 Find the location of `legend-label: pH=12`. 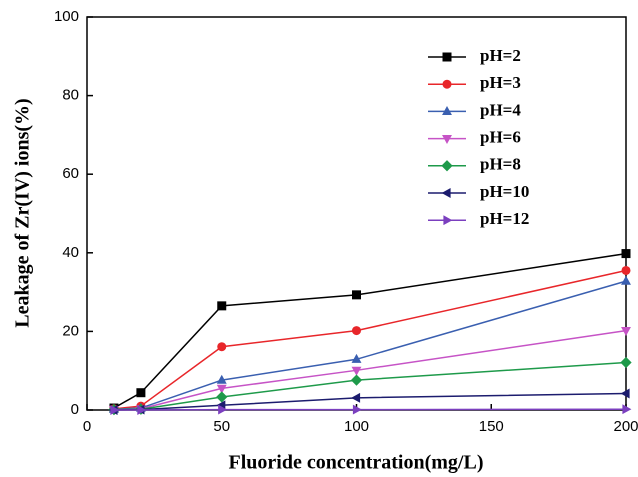

legend-label: pH=12 is located at coordinates (504, 218).